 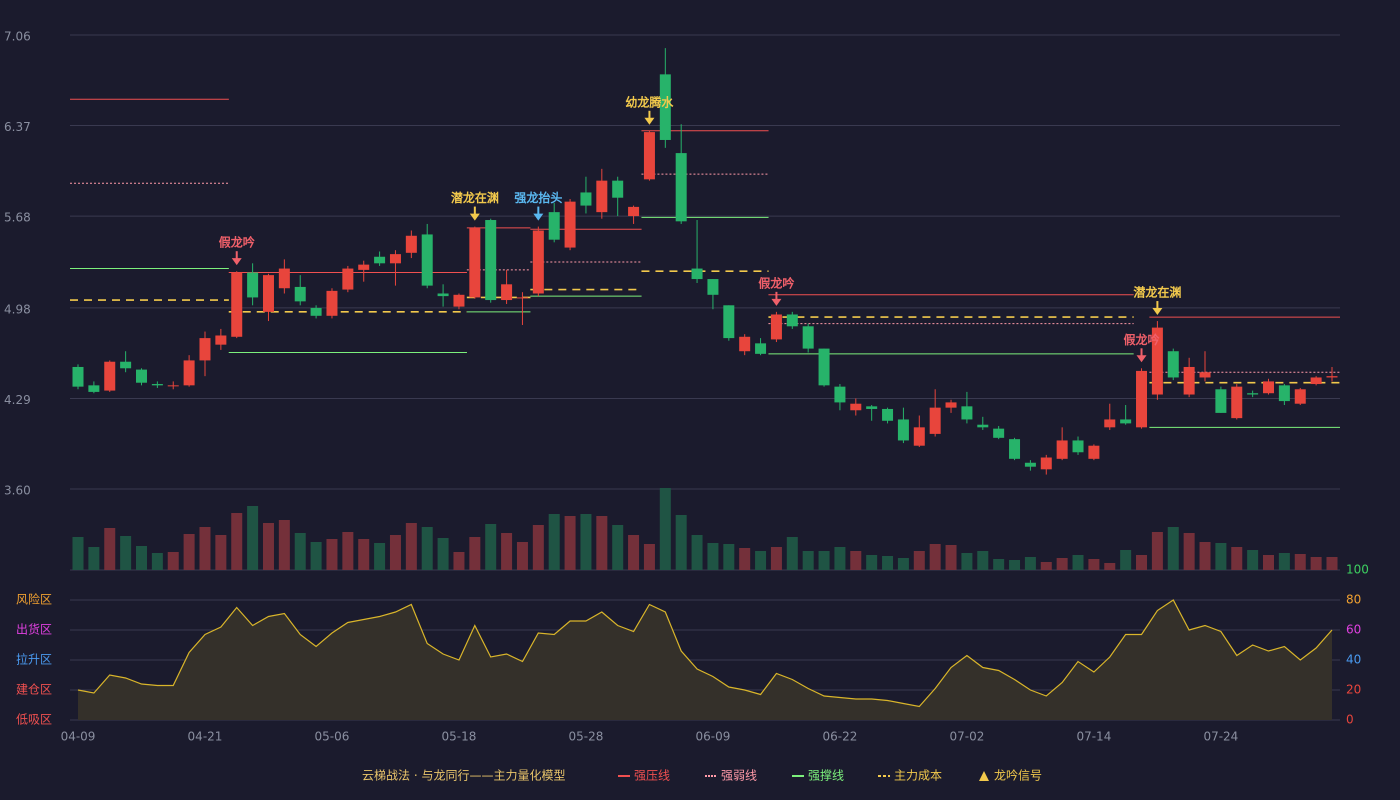 I want to click on legend-title: 云梯战法 · 与龙同行——主力量化模型, so click(x=463, y=776).